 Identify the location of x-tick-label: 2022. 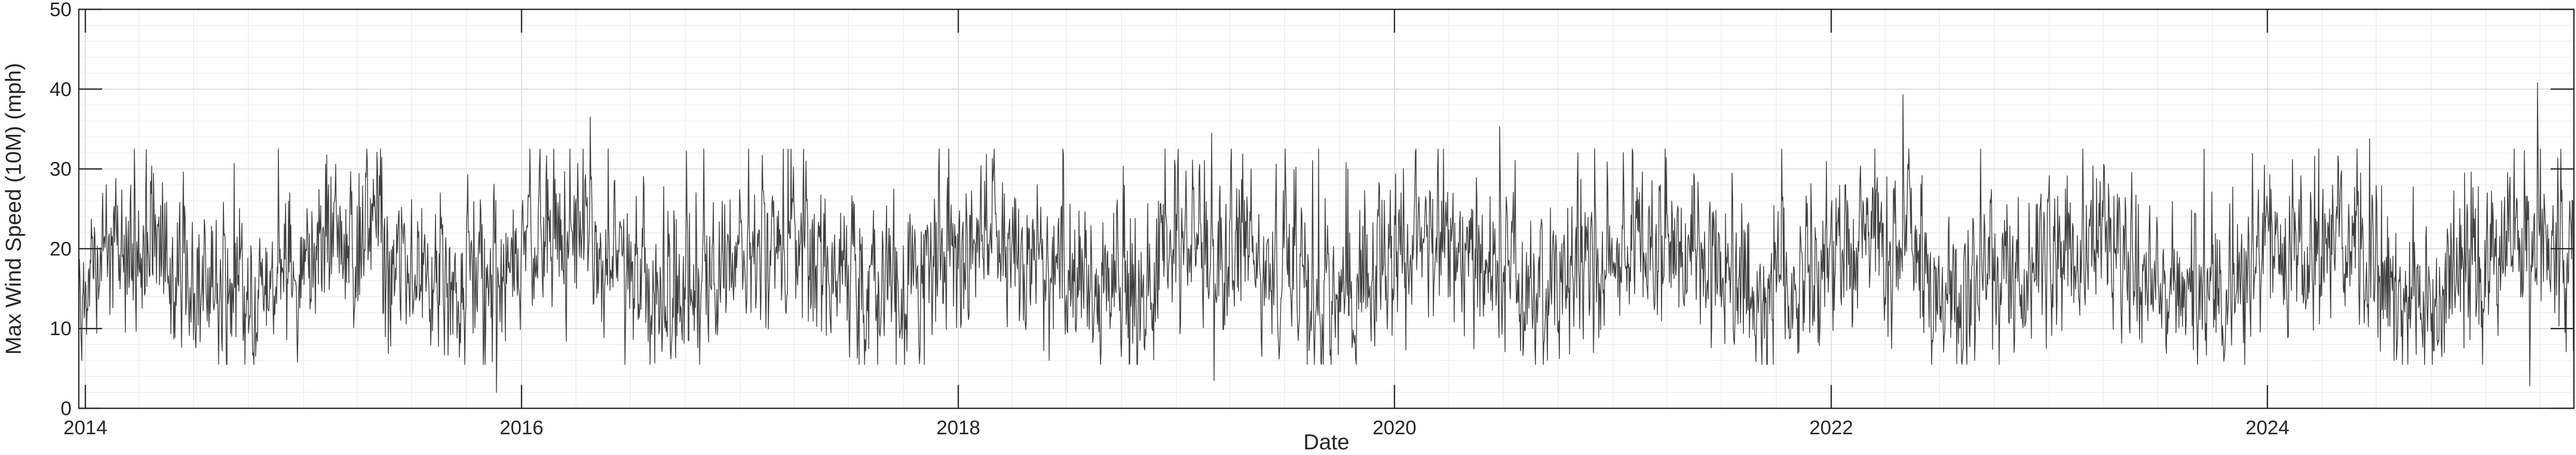
(1831, 428).